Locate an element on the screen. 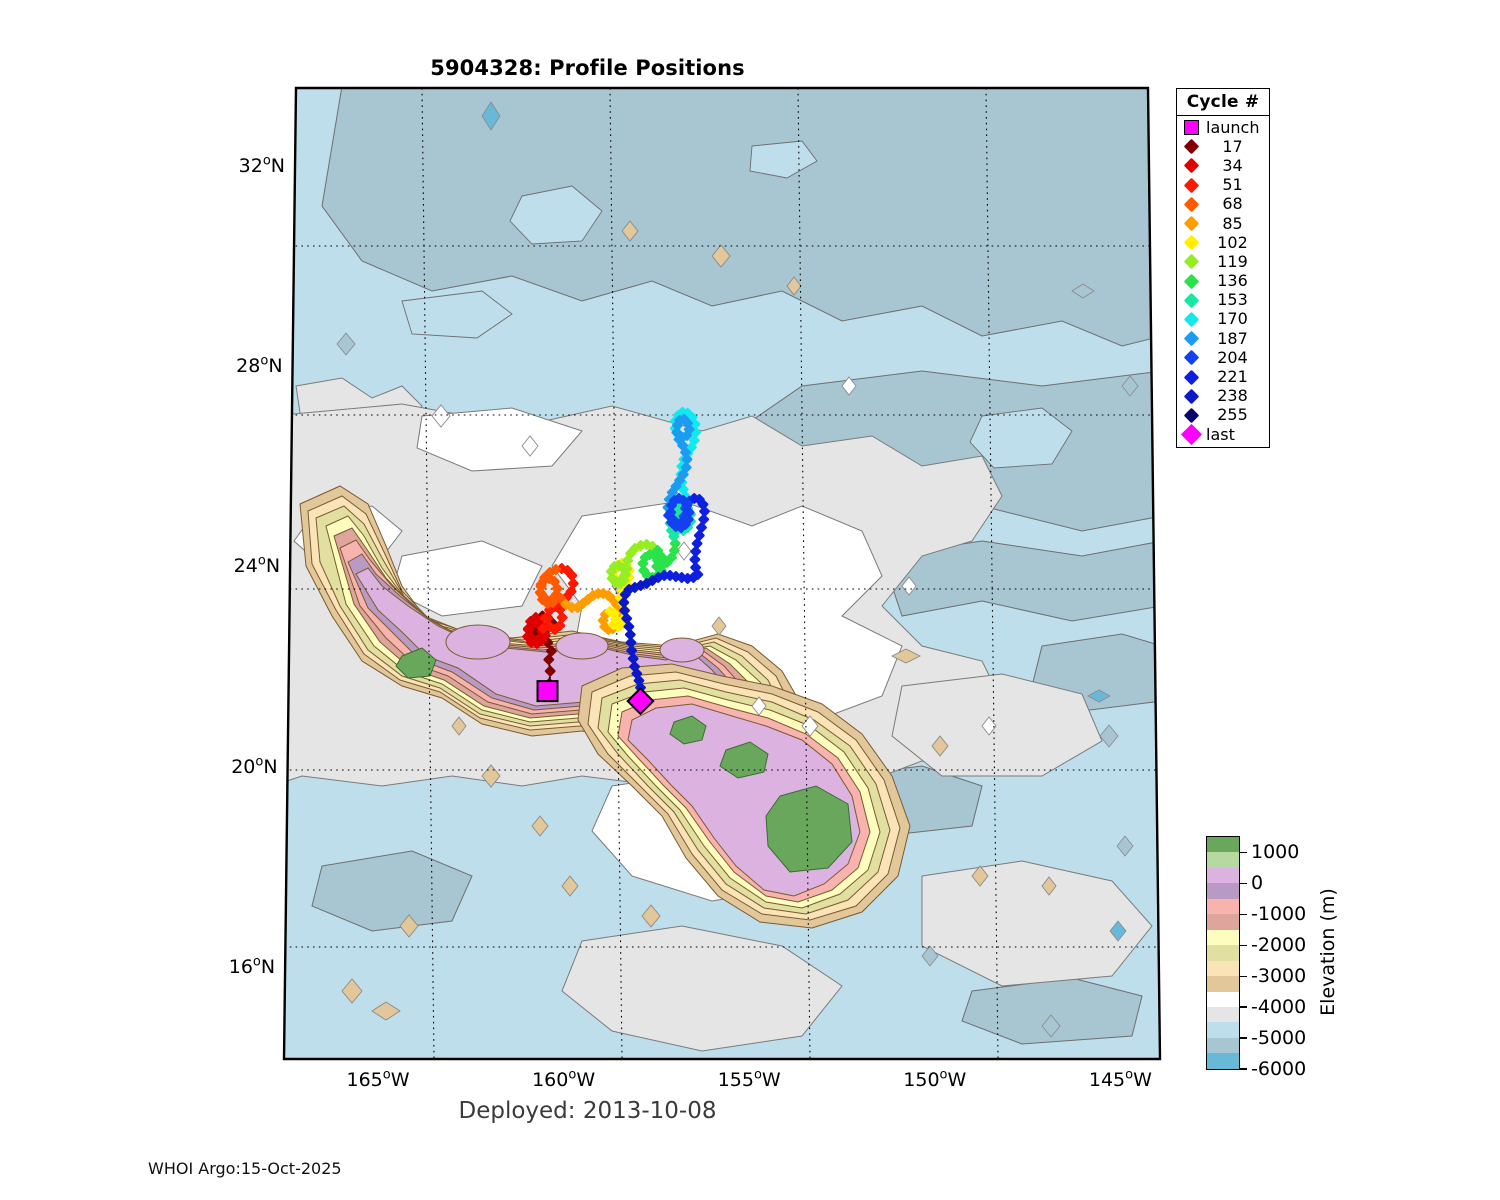 This screenshot has height=1200, width=1500. legend-label: 85 is located at coordinates (1232, 223).